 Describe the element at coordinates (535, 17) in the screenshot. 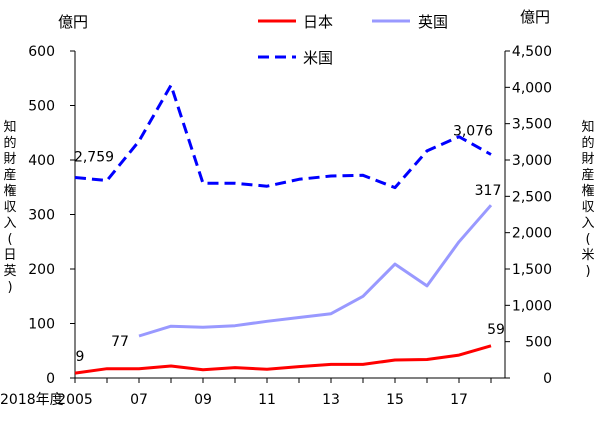

I see `right-axis-unit: 億円` at that location.